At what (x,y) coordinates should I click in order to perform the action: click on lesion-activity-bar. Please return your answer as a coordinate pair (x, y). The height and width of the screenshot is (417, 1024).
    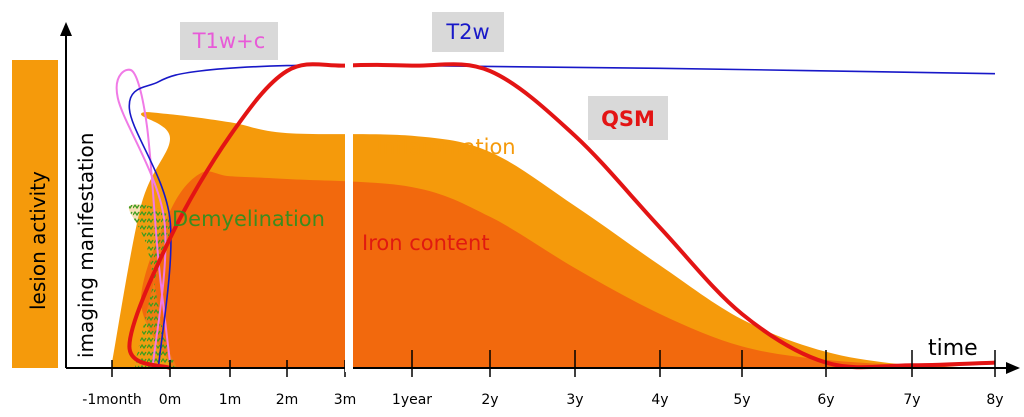
    Looking at the image, I should click on (35, 214).